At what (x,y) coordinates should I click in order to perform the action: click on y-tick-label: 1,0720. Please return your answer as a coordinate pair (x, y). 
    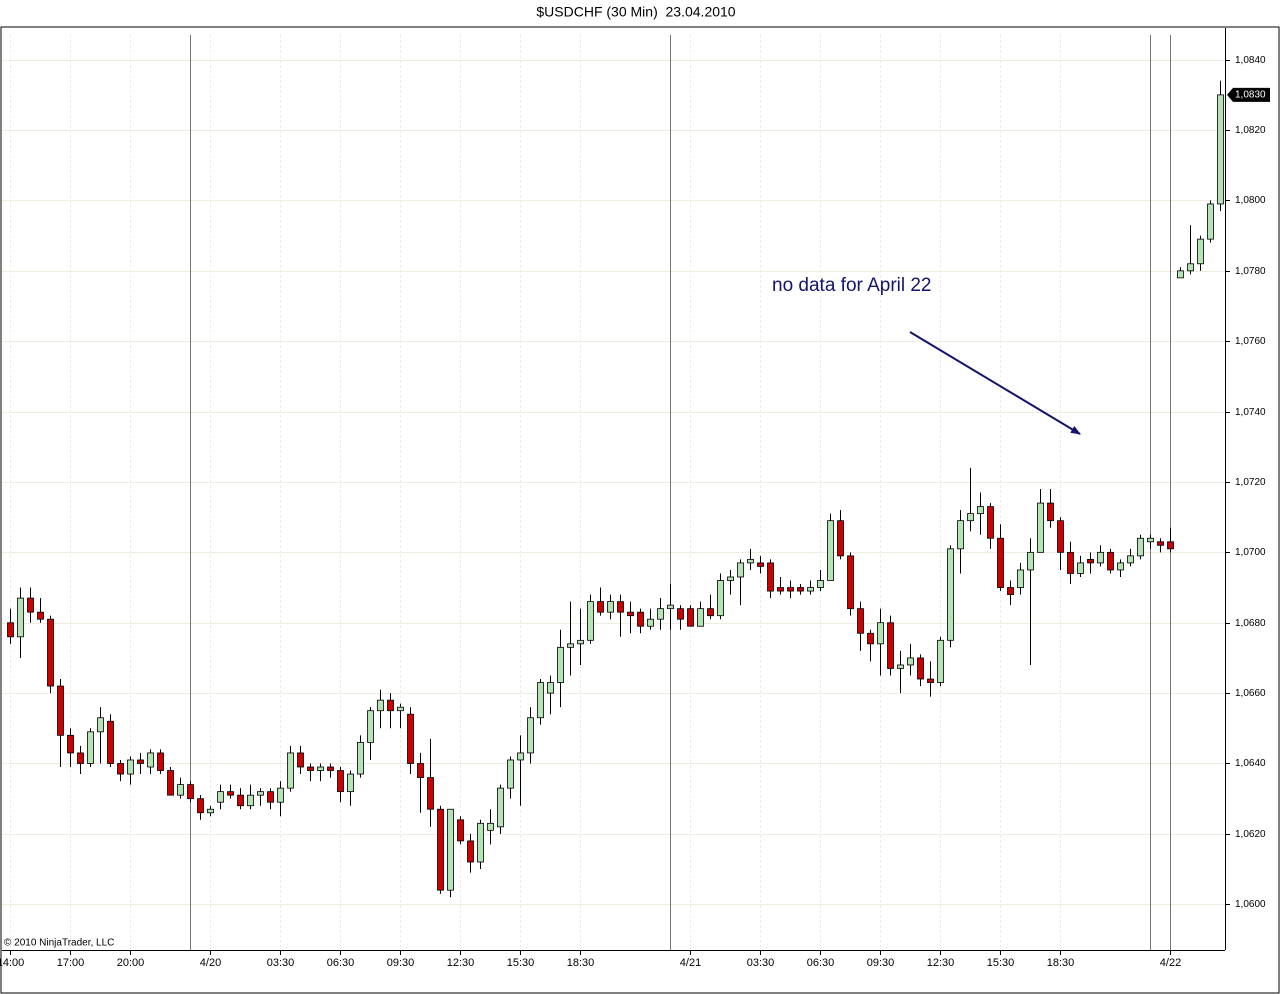
    Looking at the image, I should click on (1250, 482).